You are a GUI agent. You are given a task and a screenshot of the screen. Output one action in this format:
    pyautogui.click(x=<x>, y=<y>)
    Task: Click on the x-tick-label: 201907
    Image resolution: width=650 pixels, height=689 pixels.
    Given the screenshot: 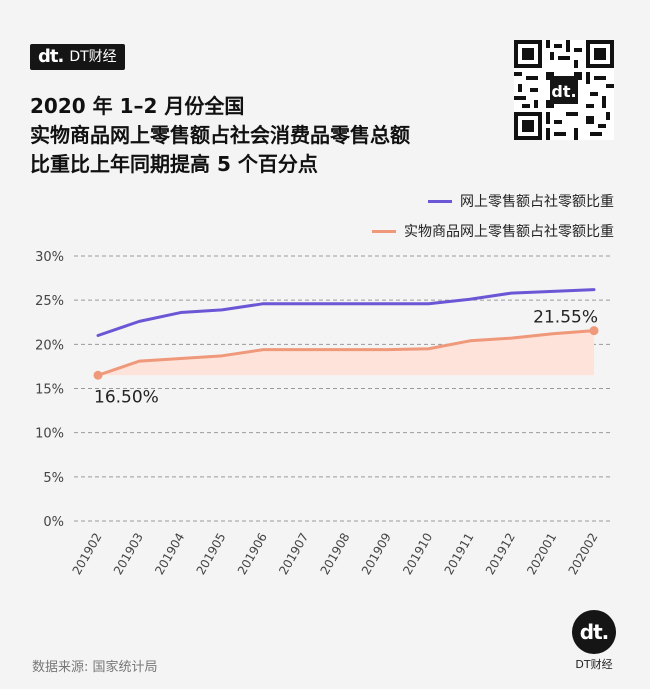 What is the action you would take?
    pyautogui.click(x=293, y=554)
    